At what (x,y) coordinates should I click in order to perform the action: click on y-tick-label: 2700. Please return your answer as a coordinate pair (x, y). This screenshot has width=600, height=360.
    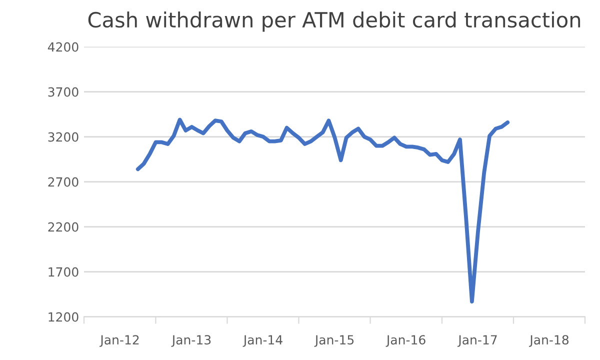
    Looking at the image, I should click on (63, 182).